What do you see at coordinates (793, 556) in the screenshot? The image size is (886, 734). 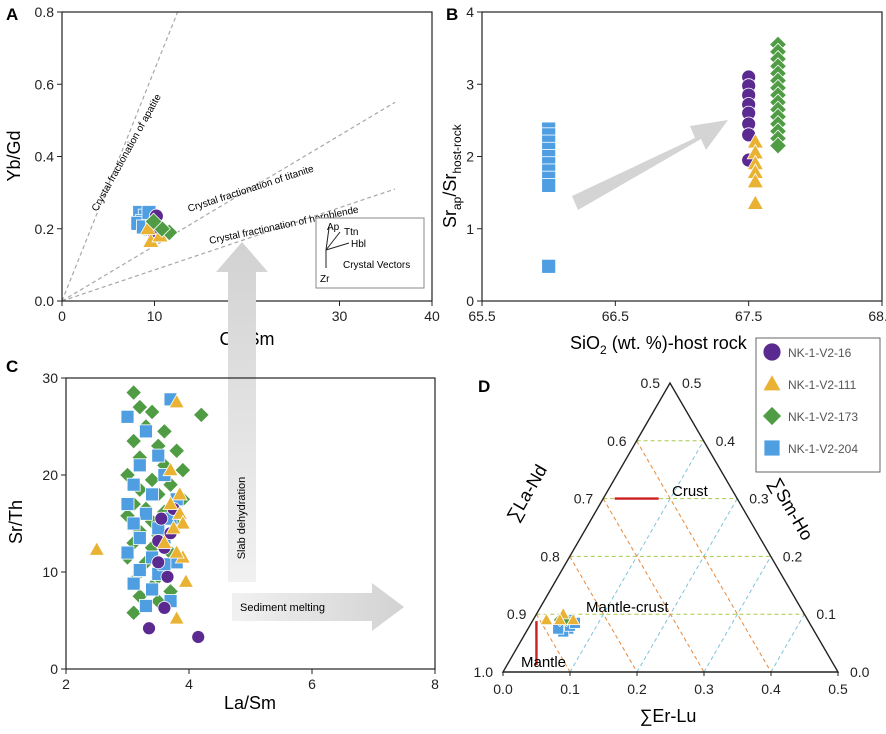 I see `right-tick-label: 0.2` at bounding box center [793, 556].